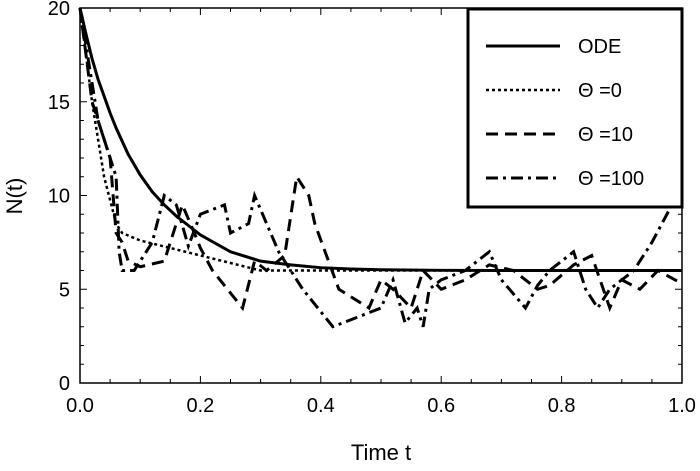 The image size is (700, 471). What do you see at coordinates (599, 47) in the screenshot?
I see `legend-label-0: ODE` at bounding box center [599, 47].